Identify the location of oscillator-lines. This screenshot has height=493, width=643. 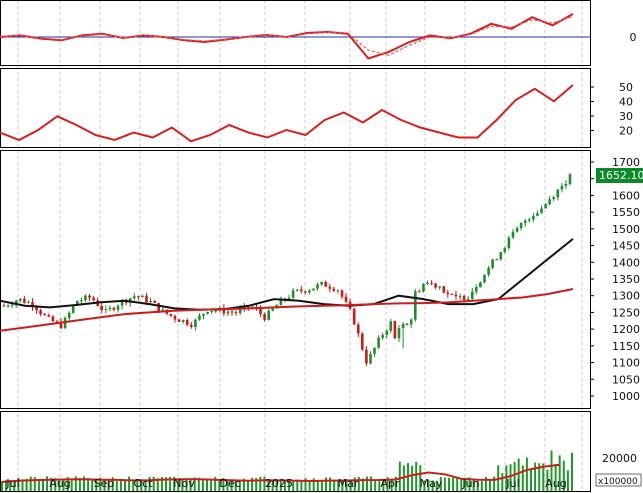
(287, 36).